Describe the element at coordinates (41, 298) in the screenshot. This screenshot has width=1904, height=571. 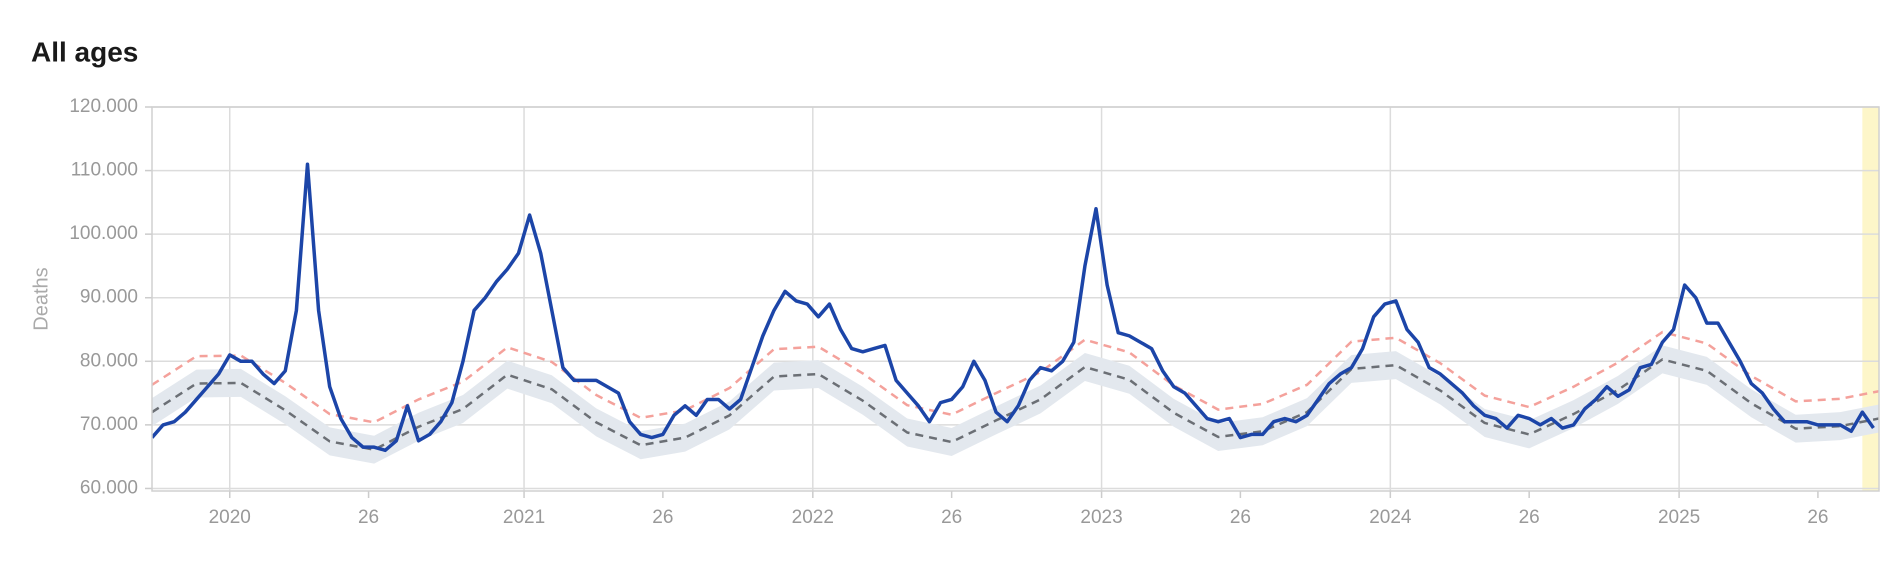
I see `y-axis-label: Deaths` at that location.